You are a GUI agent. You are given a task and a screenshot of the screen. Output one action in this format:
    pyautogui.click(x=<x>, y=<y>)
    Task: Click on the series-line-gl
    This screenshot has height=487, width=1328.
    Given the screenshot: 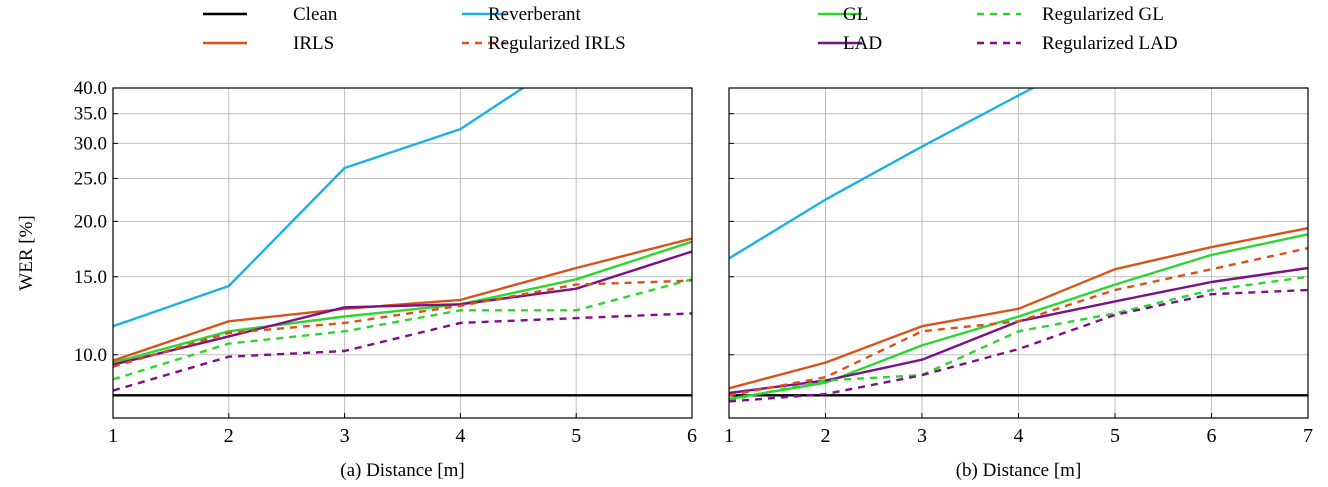 What is the action you would take?
    pyautogui.click(x=402, y=302)
    